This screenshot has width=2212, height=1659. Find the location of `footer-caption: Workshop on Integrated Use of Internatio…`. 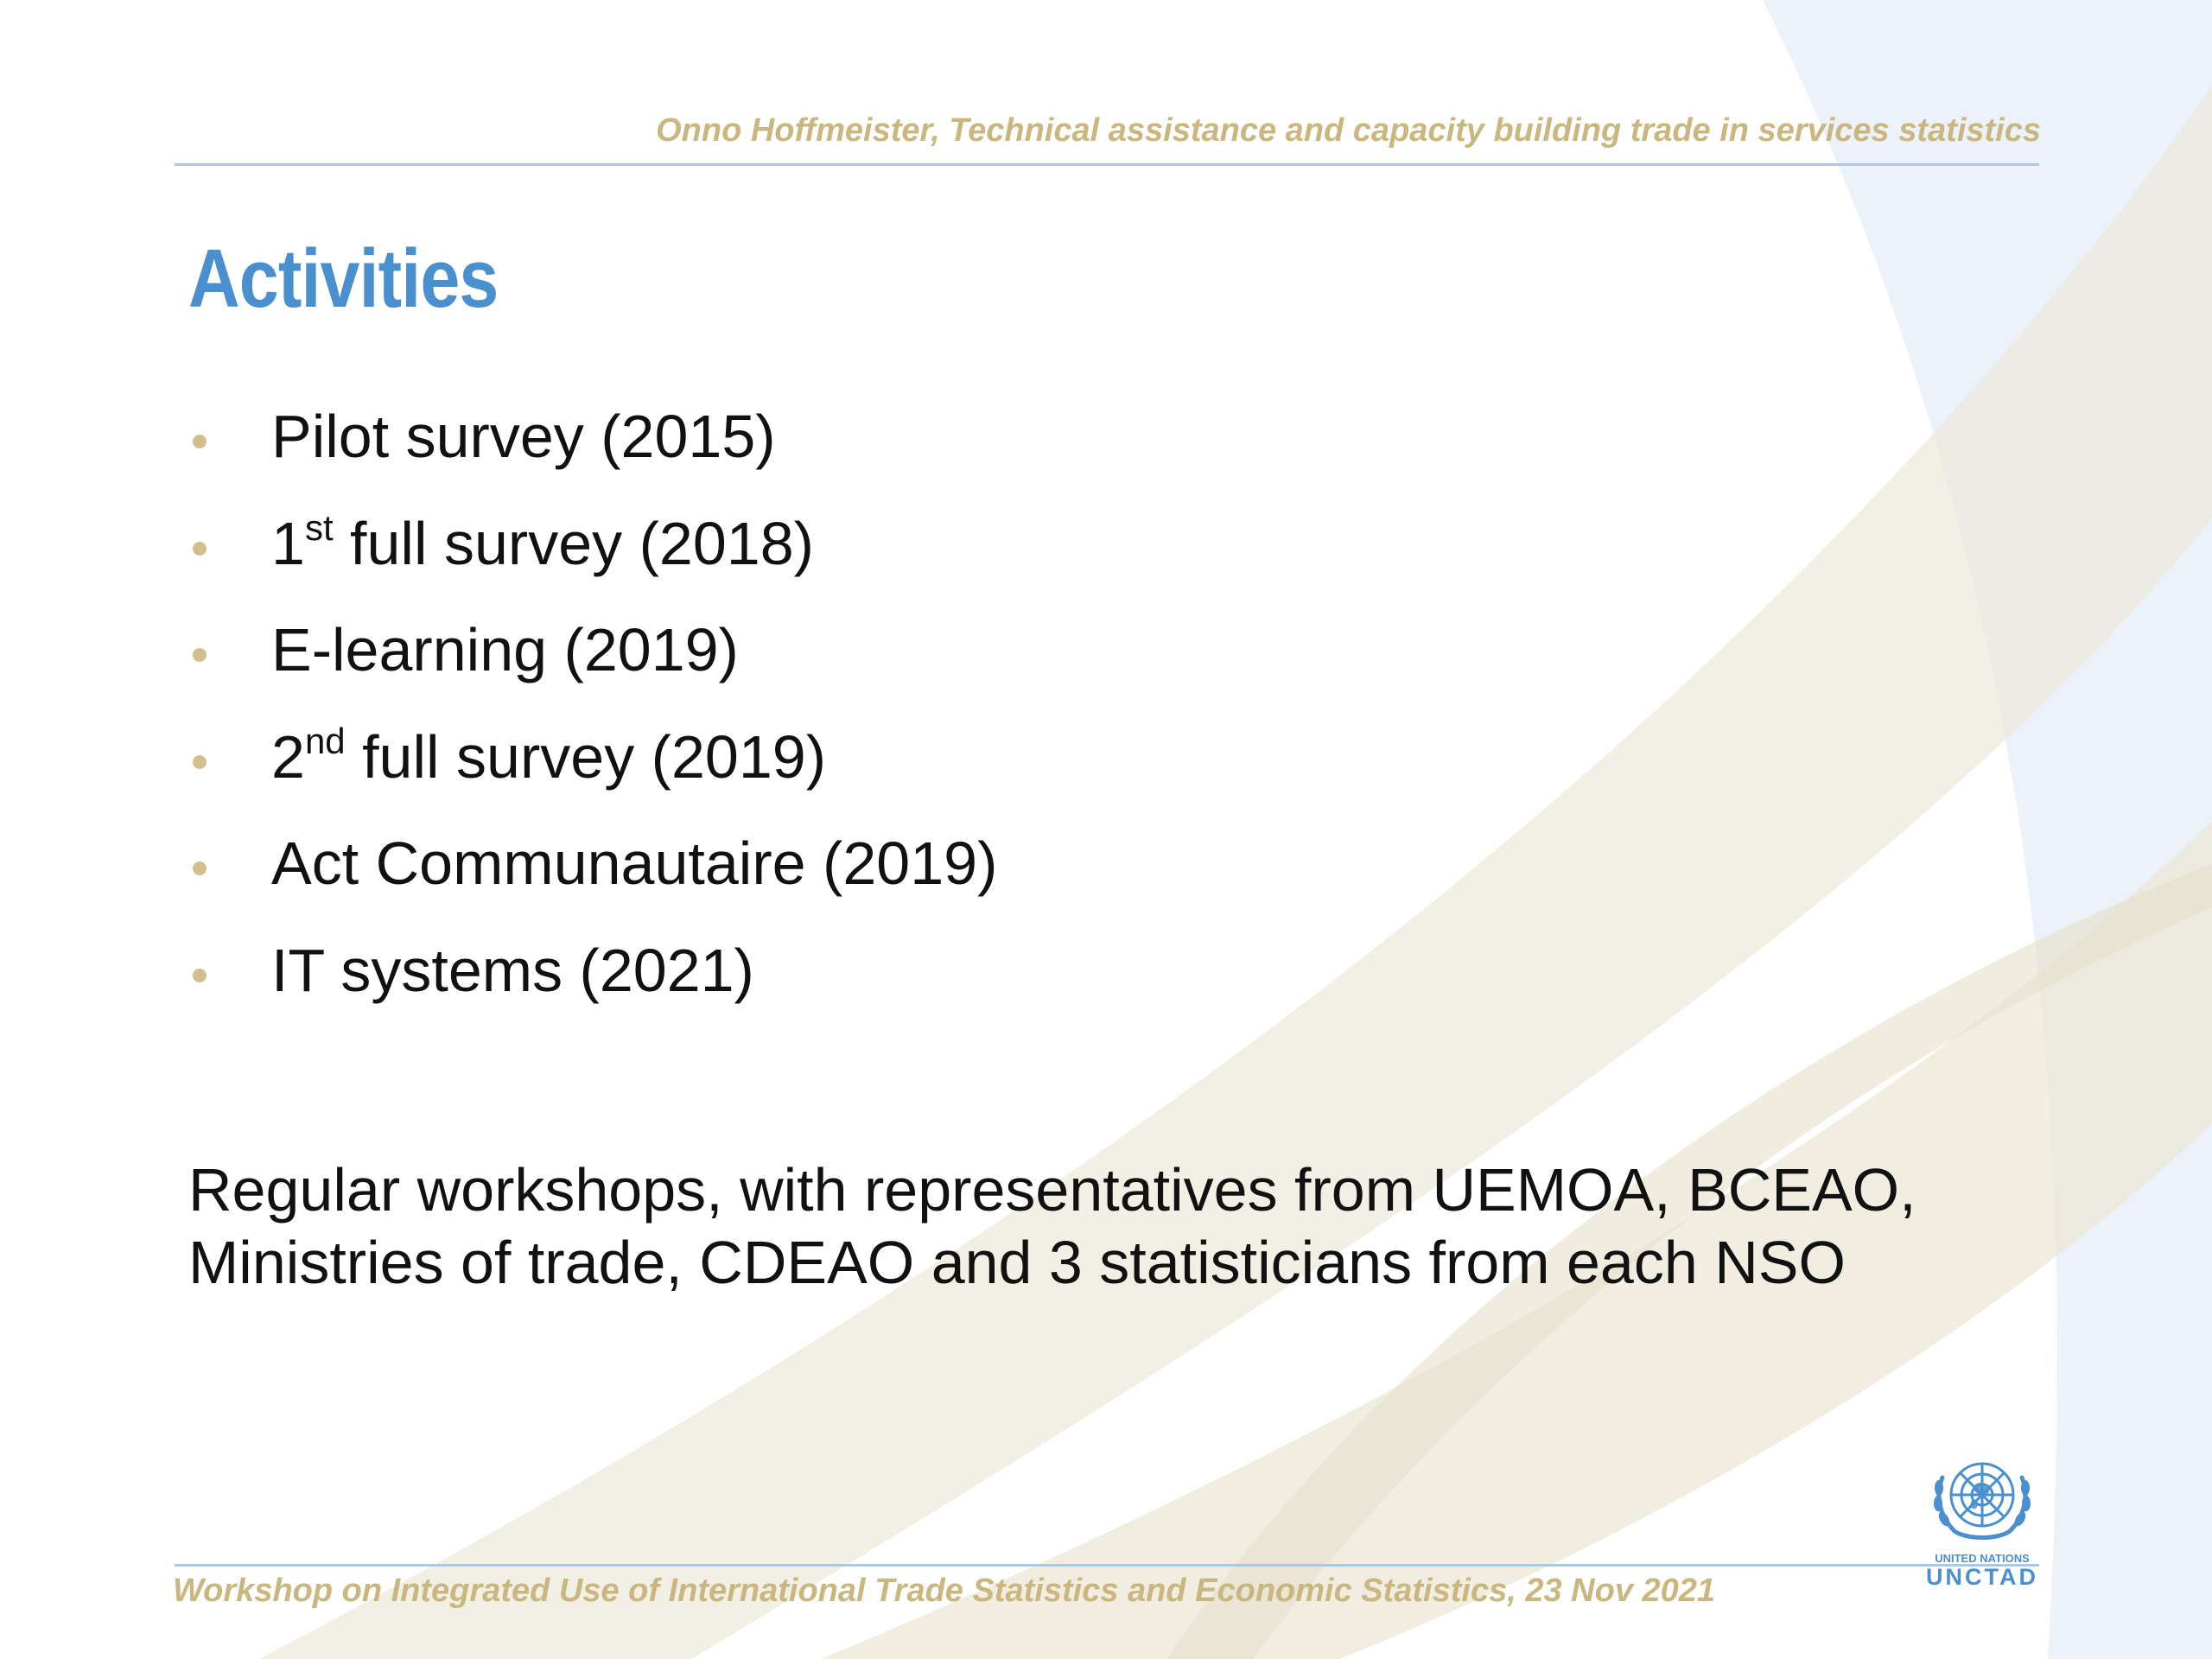

footer-caption: Workshop on Integrated Use of Internatio… is located at coordinates (944, 1591).